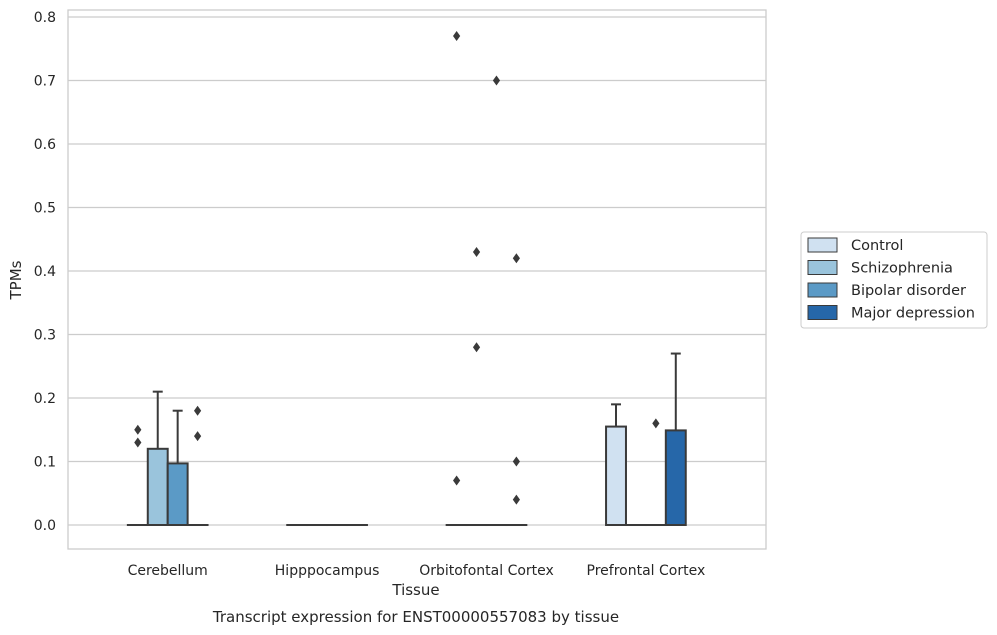 The image size is (997, 635). What do you see at coordinates (902, 269) in the screenshot?
I see `legend-label: Schizophrenia` at bounding box center [902, 269].